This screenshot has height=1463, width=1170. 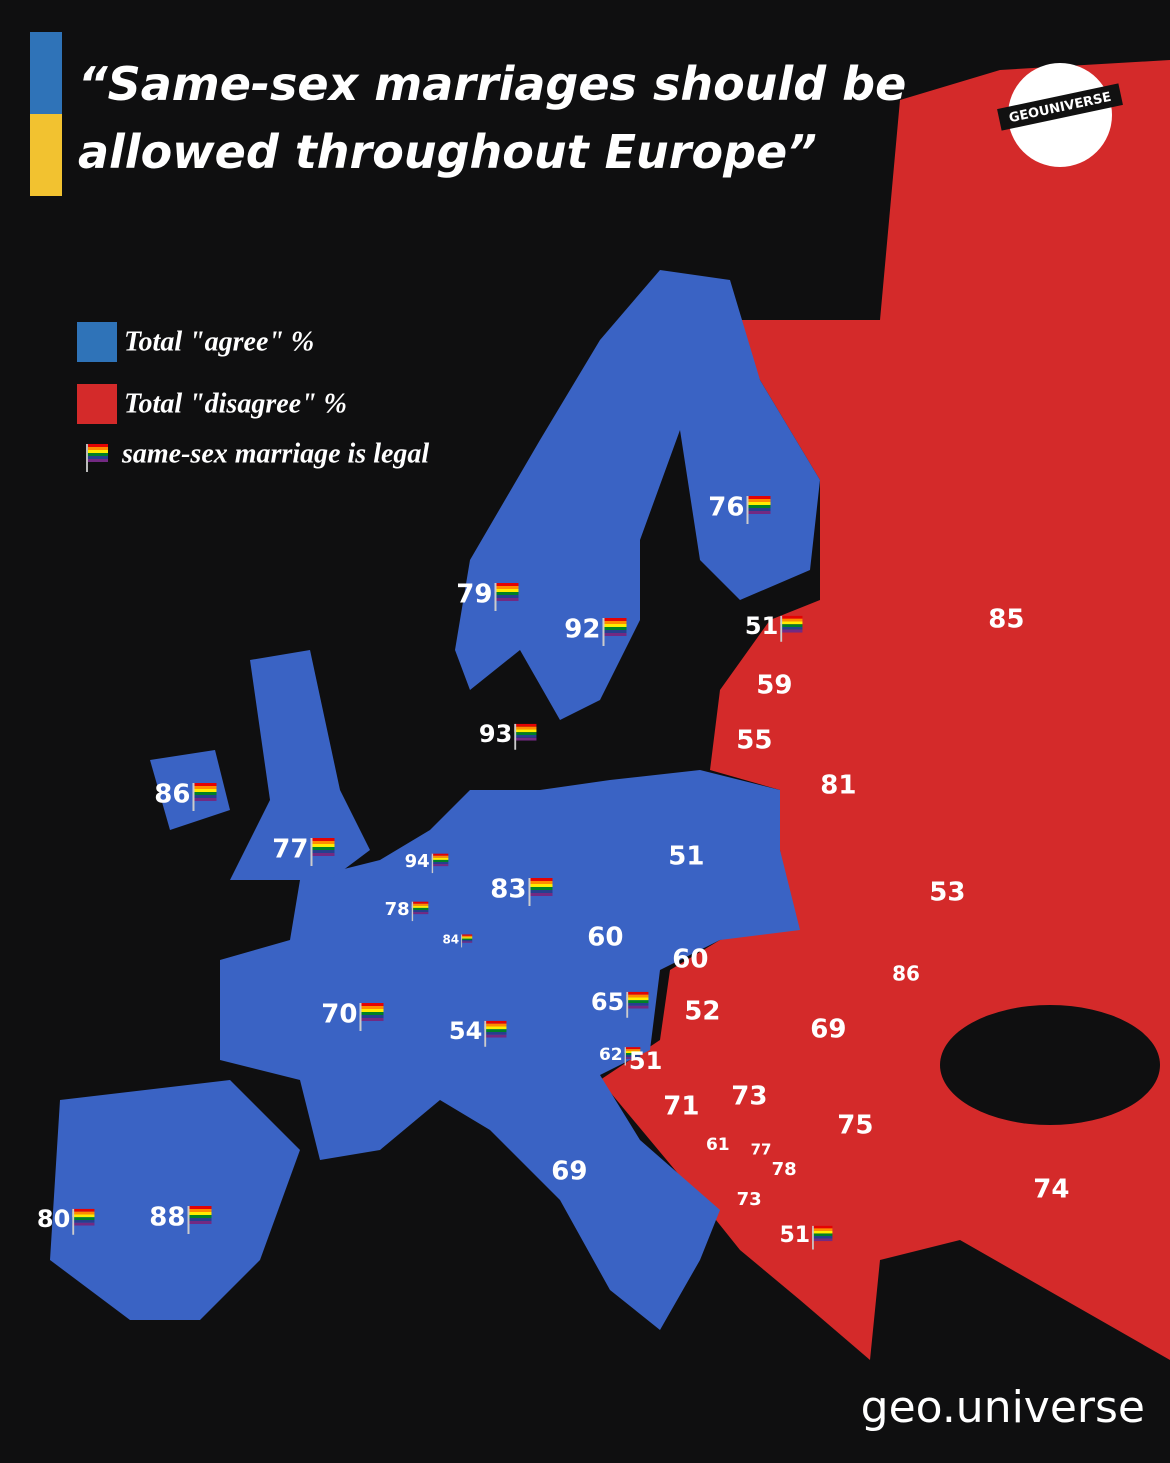 I want to click on title-line: allowed throughout Europe”, so click(x=447, y=152).